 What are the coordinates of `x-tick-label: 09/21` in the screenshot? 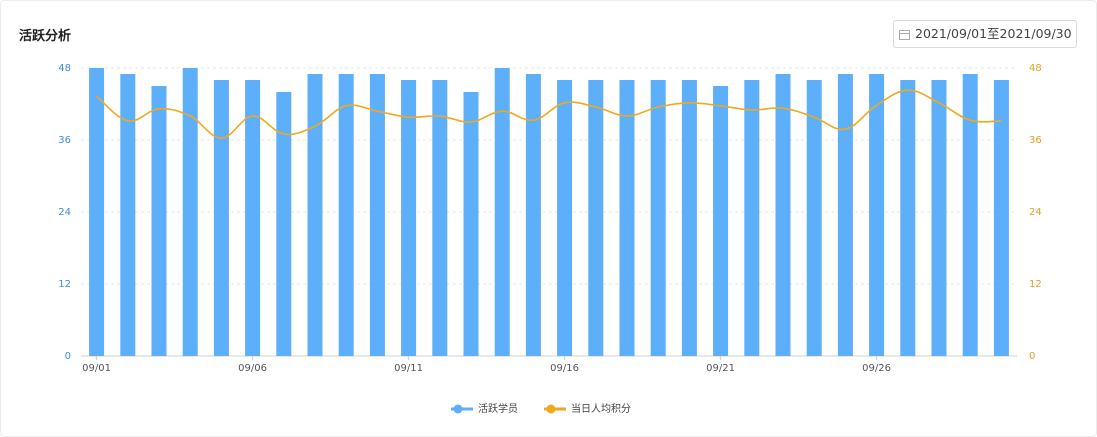 It's located at (720, 368).